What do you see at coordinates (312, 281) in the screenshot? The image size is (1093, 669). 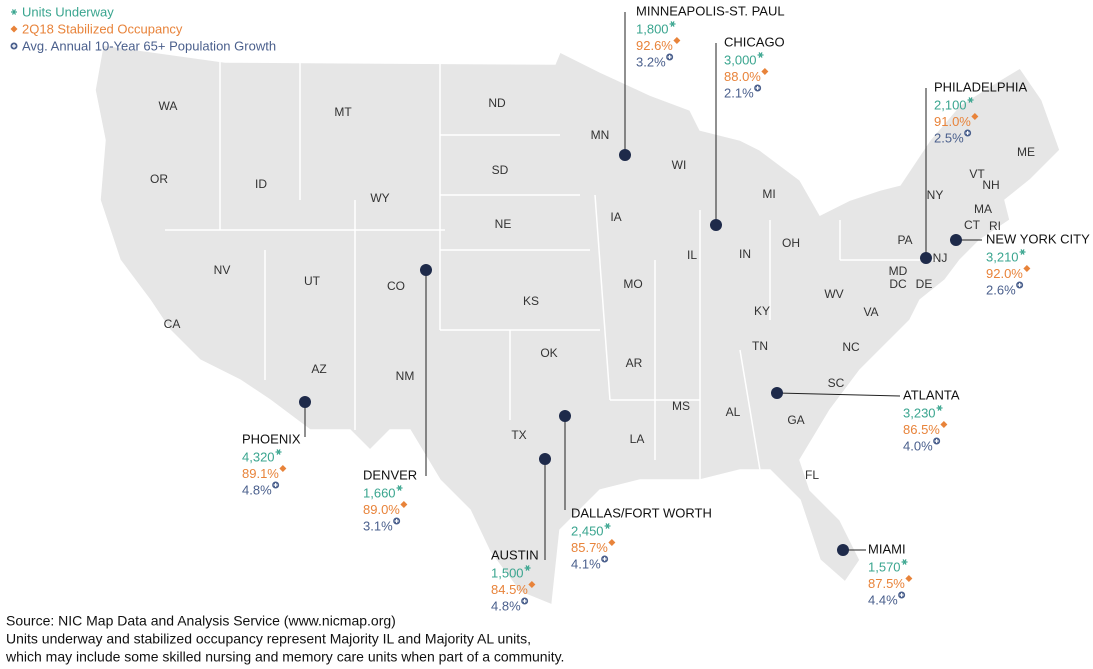 I see `state-label: UT` at bounding box center [312, 281].